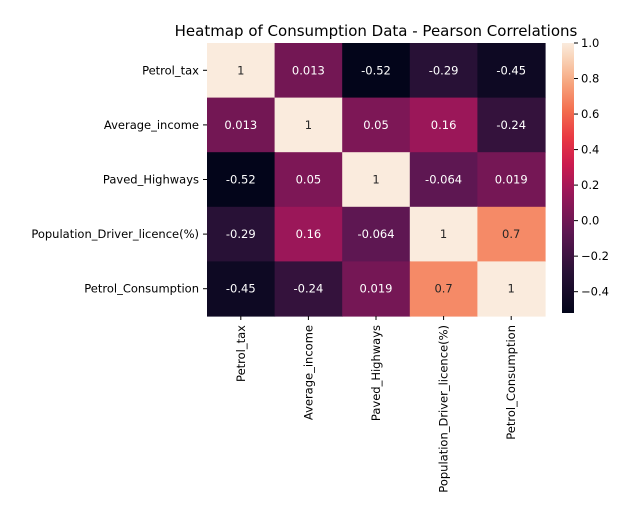 Image resolution: width=636 pixels, height=520 pixels. I want to click on column-label: Paved_Highways, so click(376, 373).